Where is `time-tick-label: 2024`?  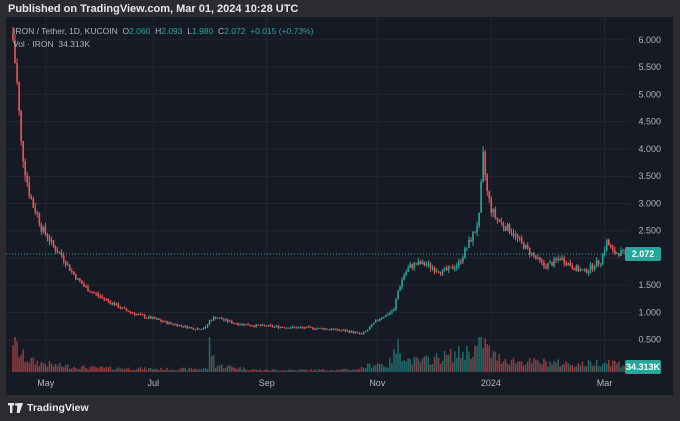
time-tick-label: 2024 is located at coordinates (491, 383).